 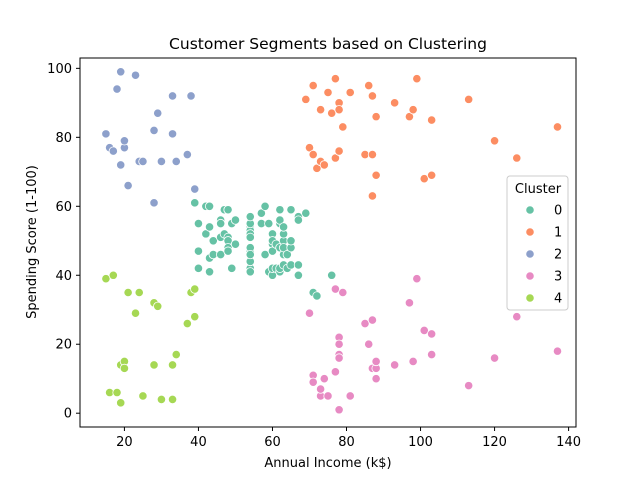 What do you see at coordinates (198, 442) in the screenshot?
I see `x-tick-label: 40` at bounding box center [198, 442].